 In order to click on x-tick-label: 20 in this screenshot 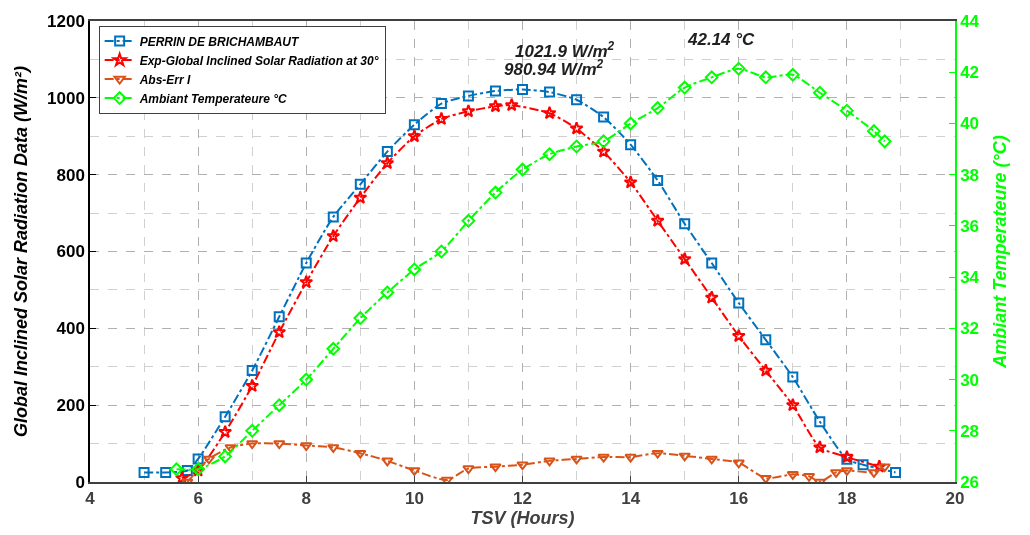, I will do `click(955, 499)`.